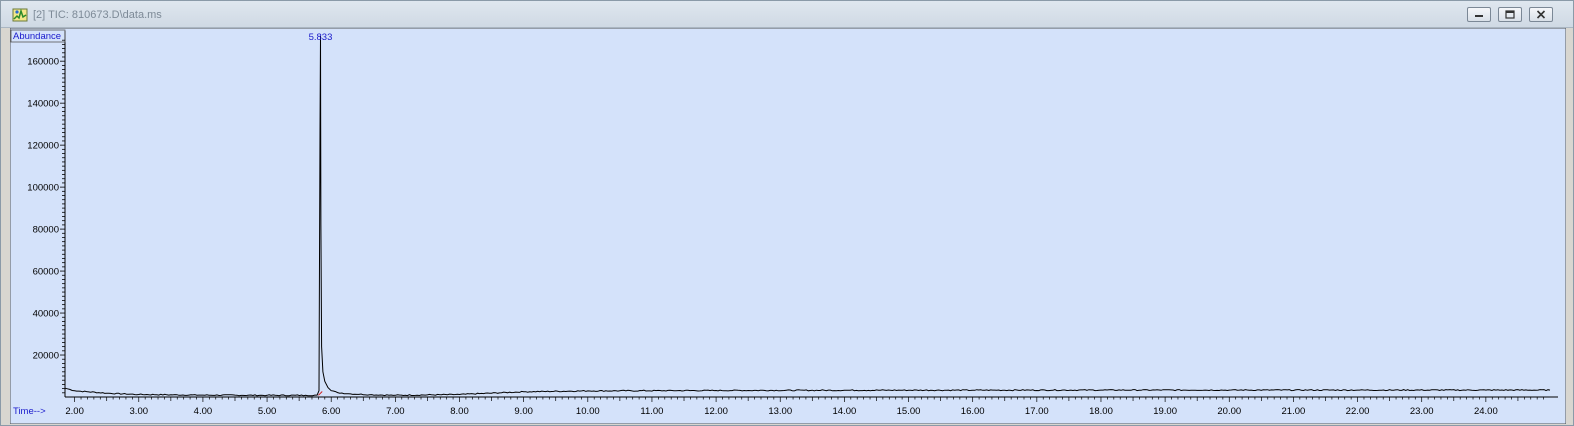 The width and height of the screenshot is (1574, 426). I want to click on abundance-label-box, so click(38, 36).